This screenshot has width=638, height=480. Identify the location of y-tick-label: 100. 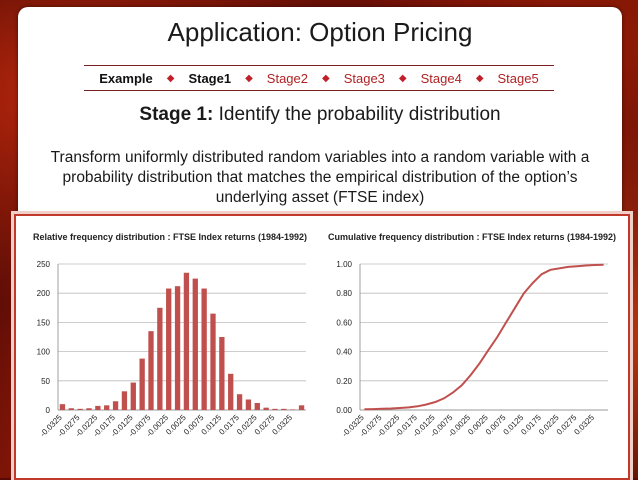
(44, 352).